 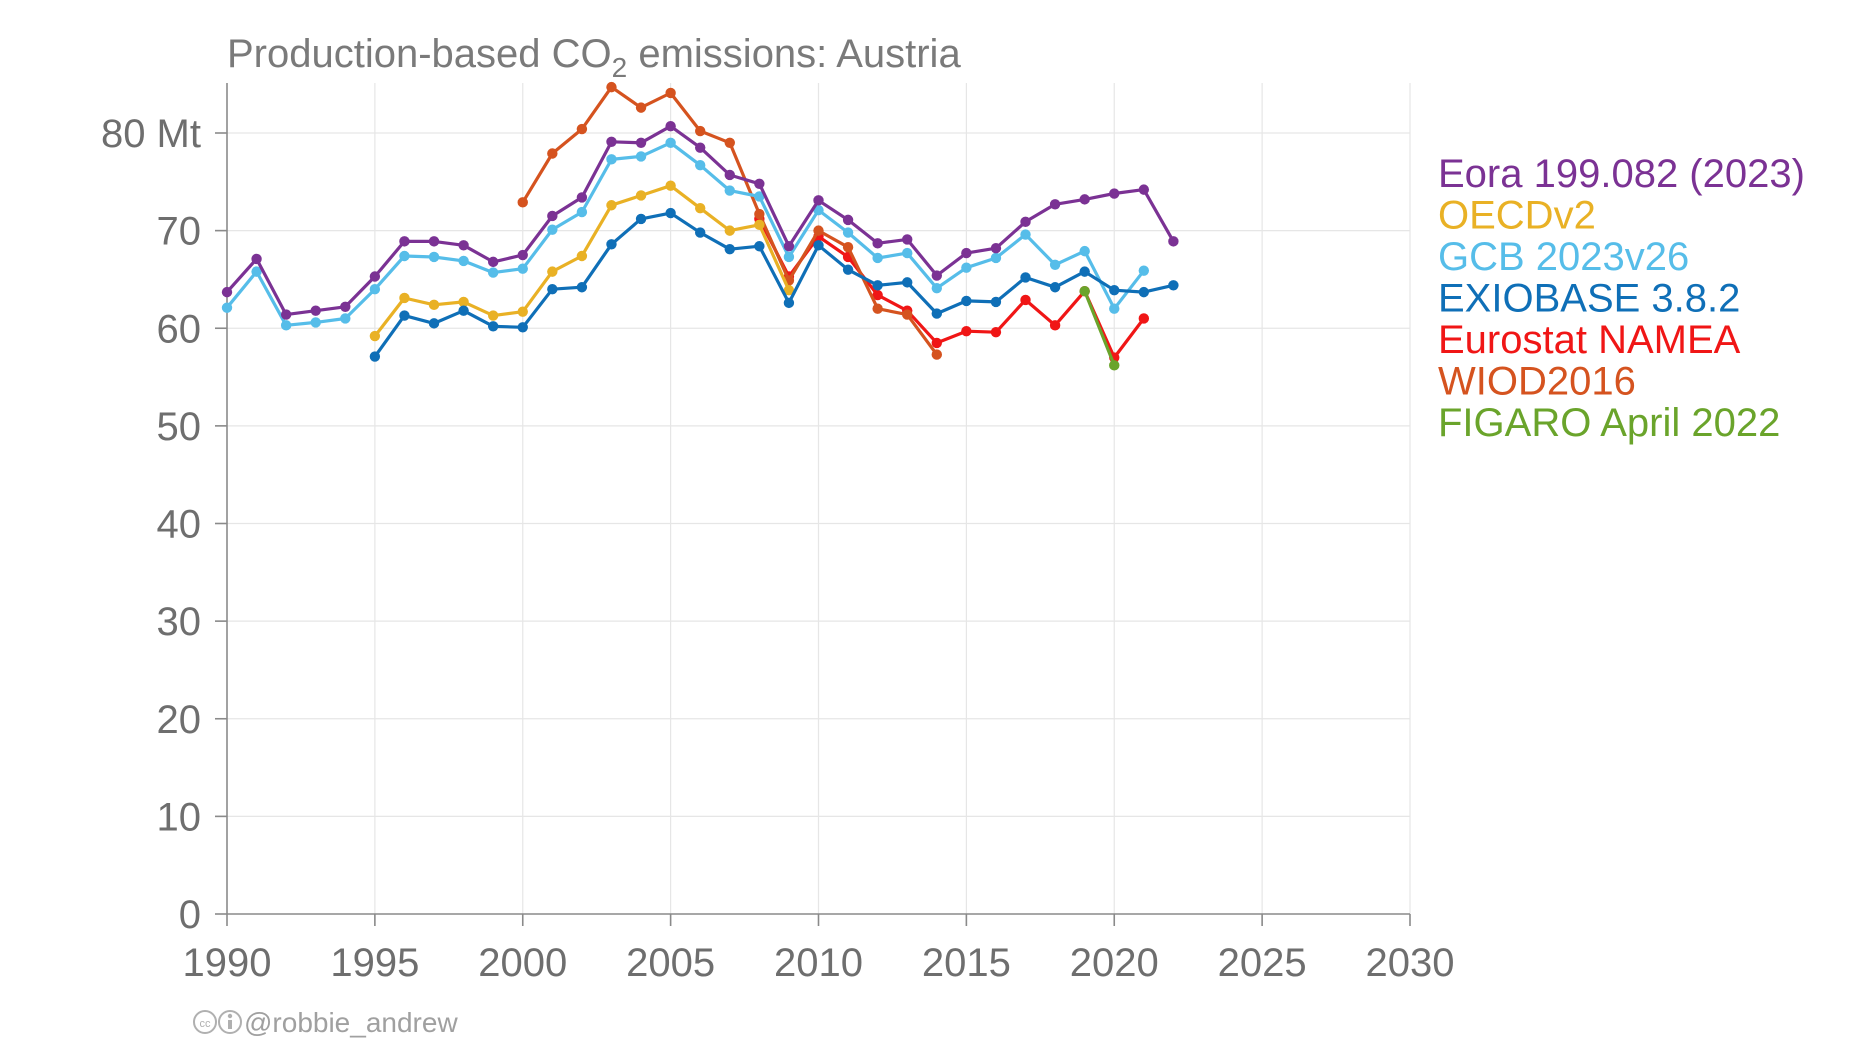 I want to click on legend-entry: GCB 2023v26, so click(x=1563, y=257).